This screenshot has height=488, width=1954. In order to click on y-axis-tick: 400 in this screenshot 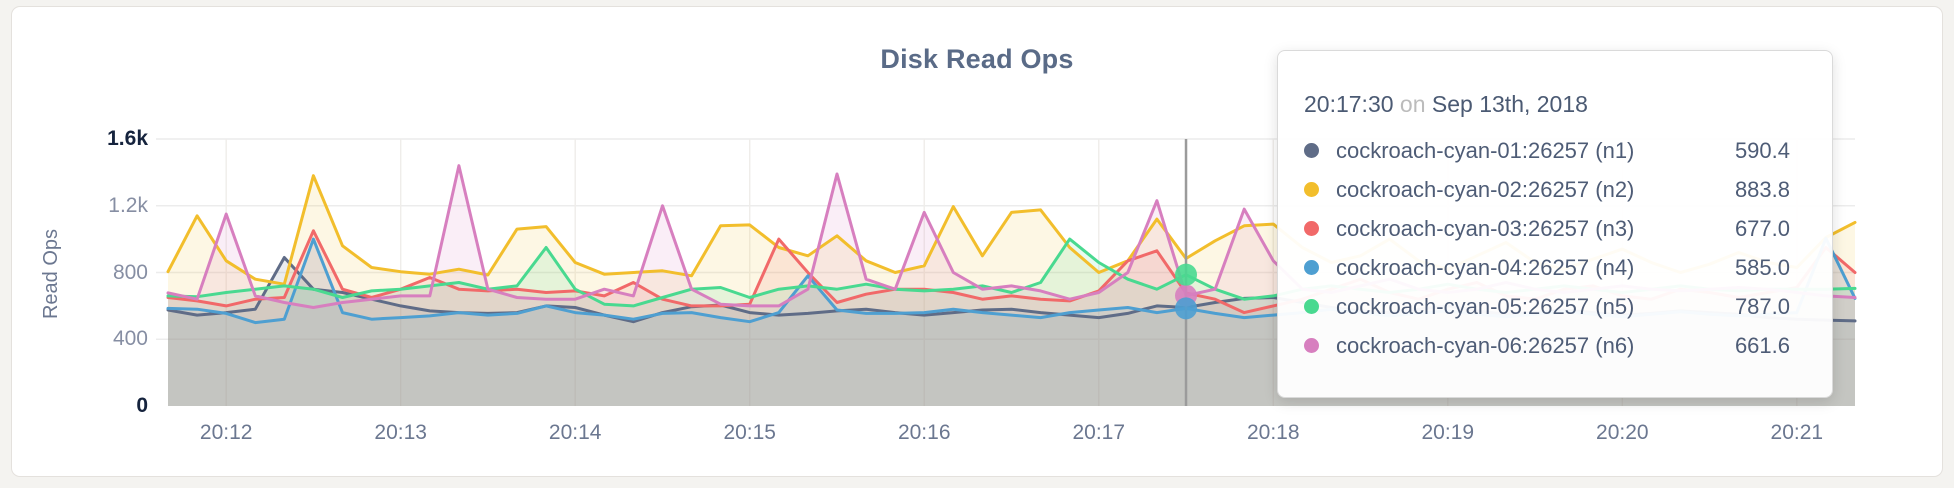, I will do `click(130, 339)`.